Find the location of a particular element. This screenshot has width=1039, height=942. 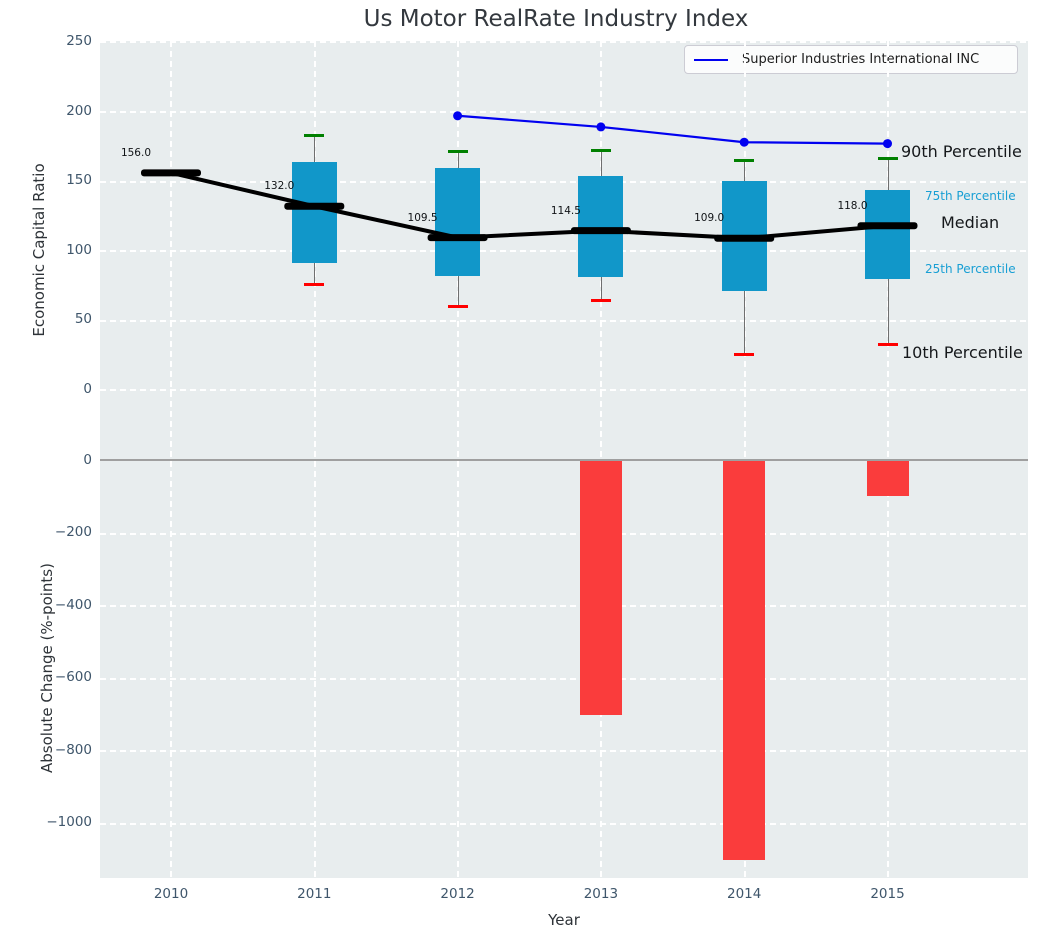

legend: Superior Industries International INC is located at coordinates (851, 59).